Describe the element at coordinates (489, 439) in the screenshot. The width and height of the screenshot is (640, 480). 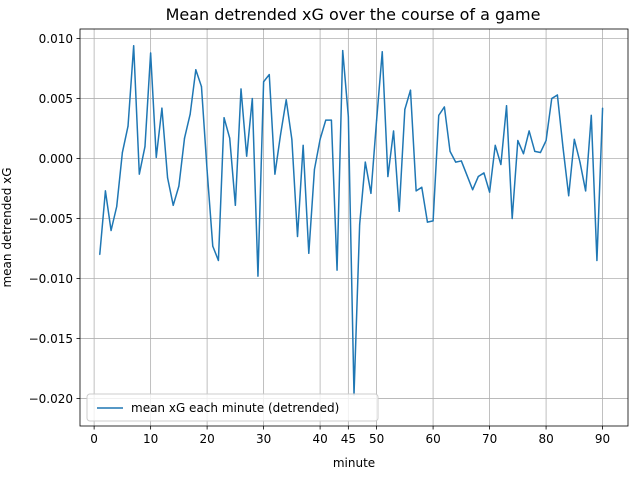
I see `x-tick-label: 70` at that location.